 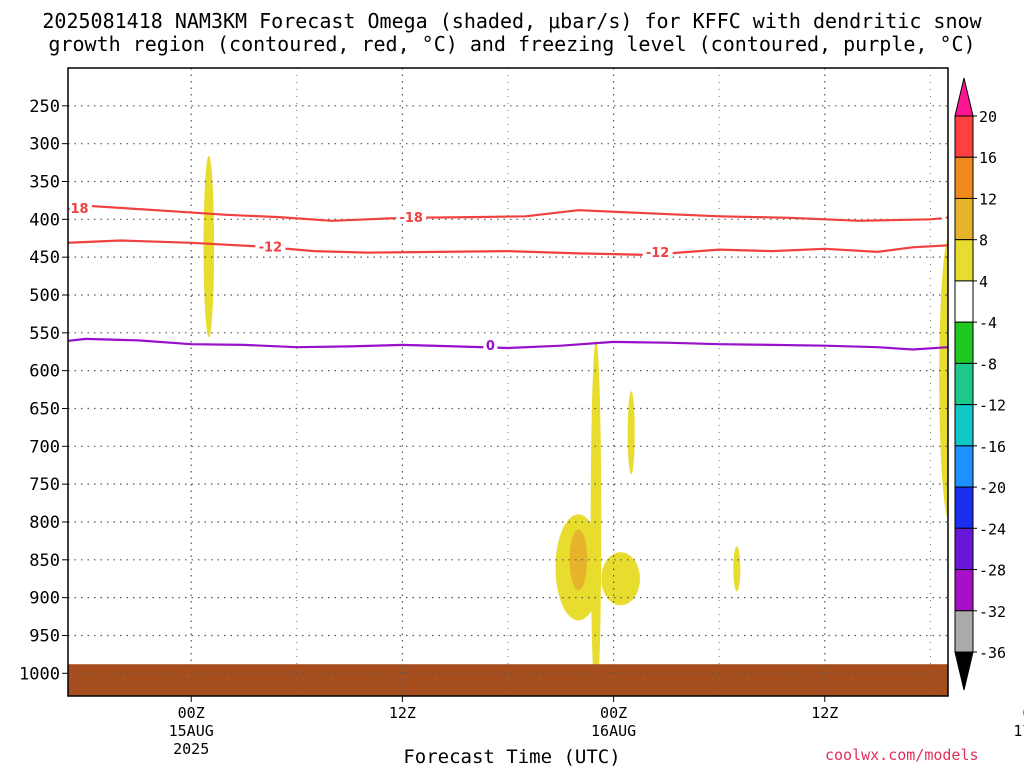 I want to click on y-tick-label: 550, so click(x=44, y=334).